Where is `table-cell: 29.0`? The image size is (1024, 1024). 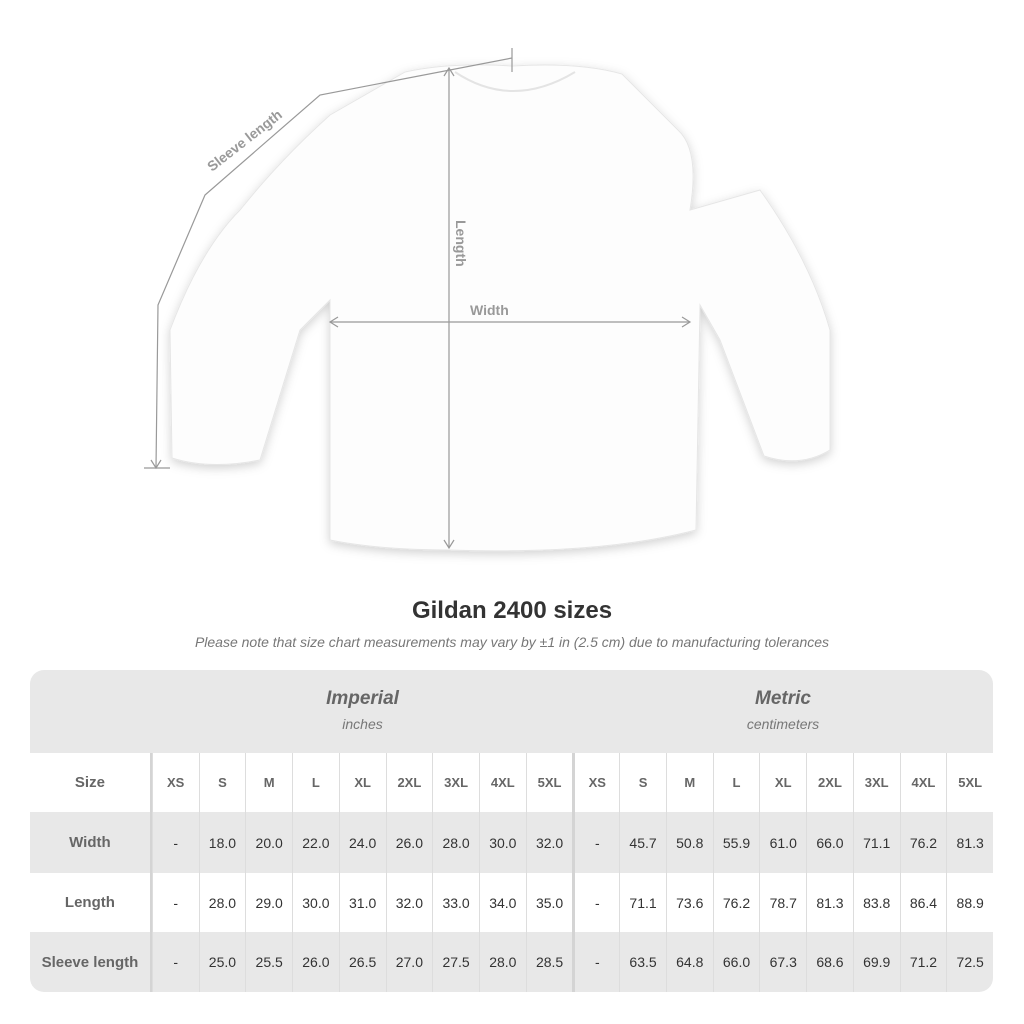 table-cell: 29.0 is located at coordinates (268, 902).